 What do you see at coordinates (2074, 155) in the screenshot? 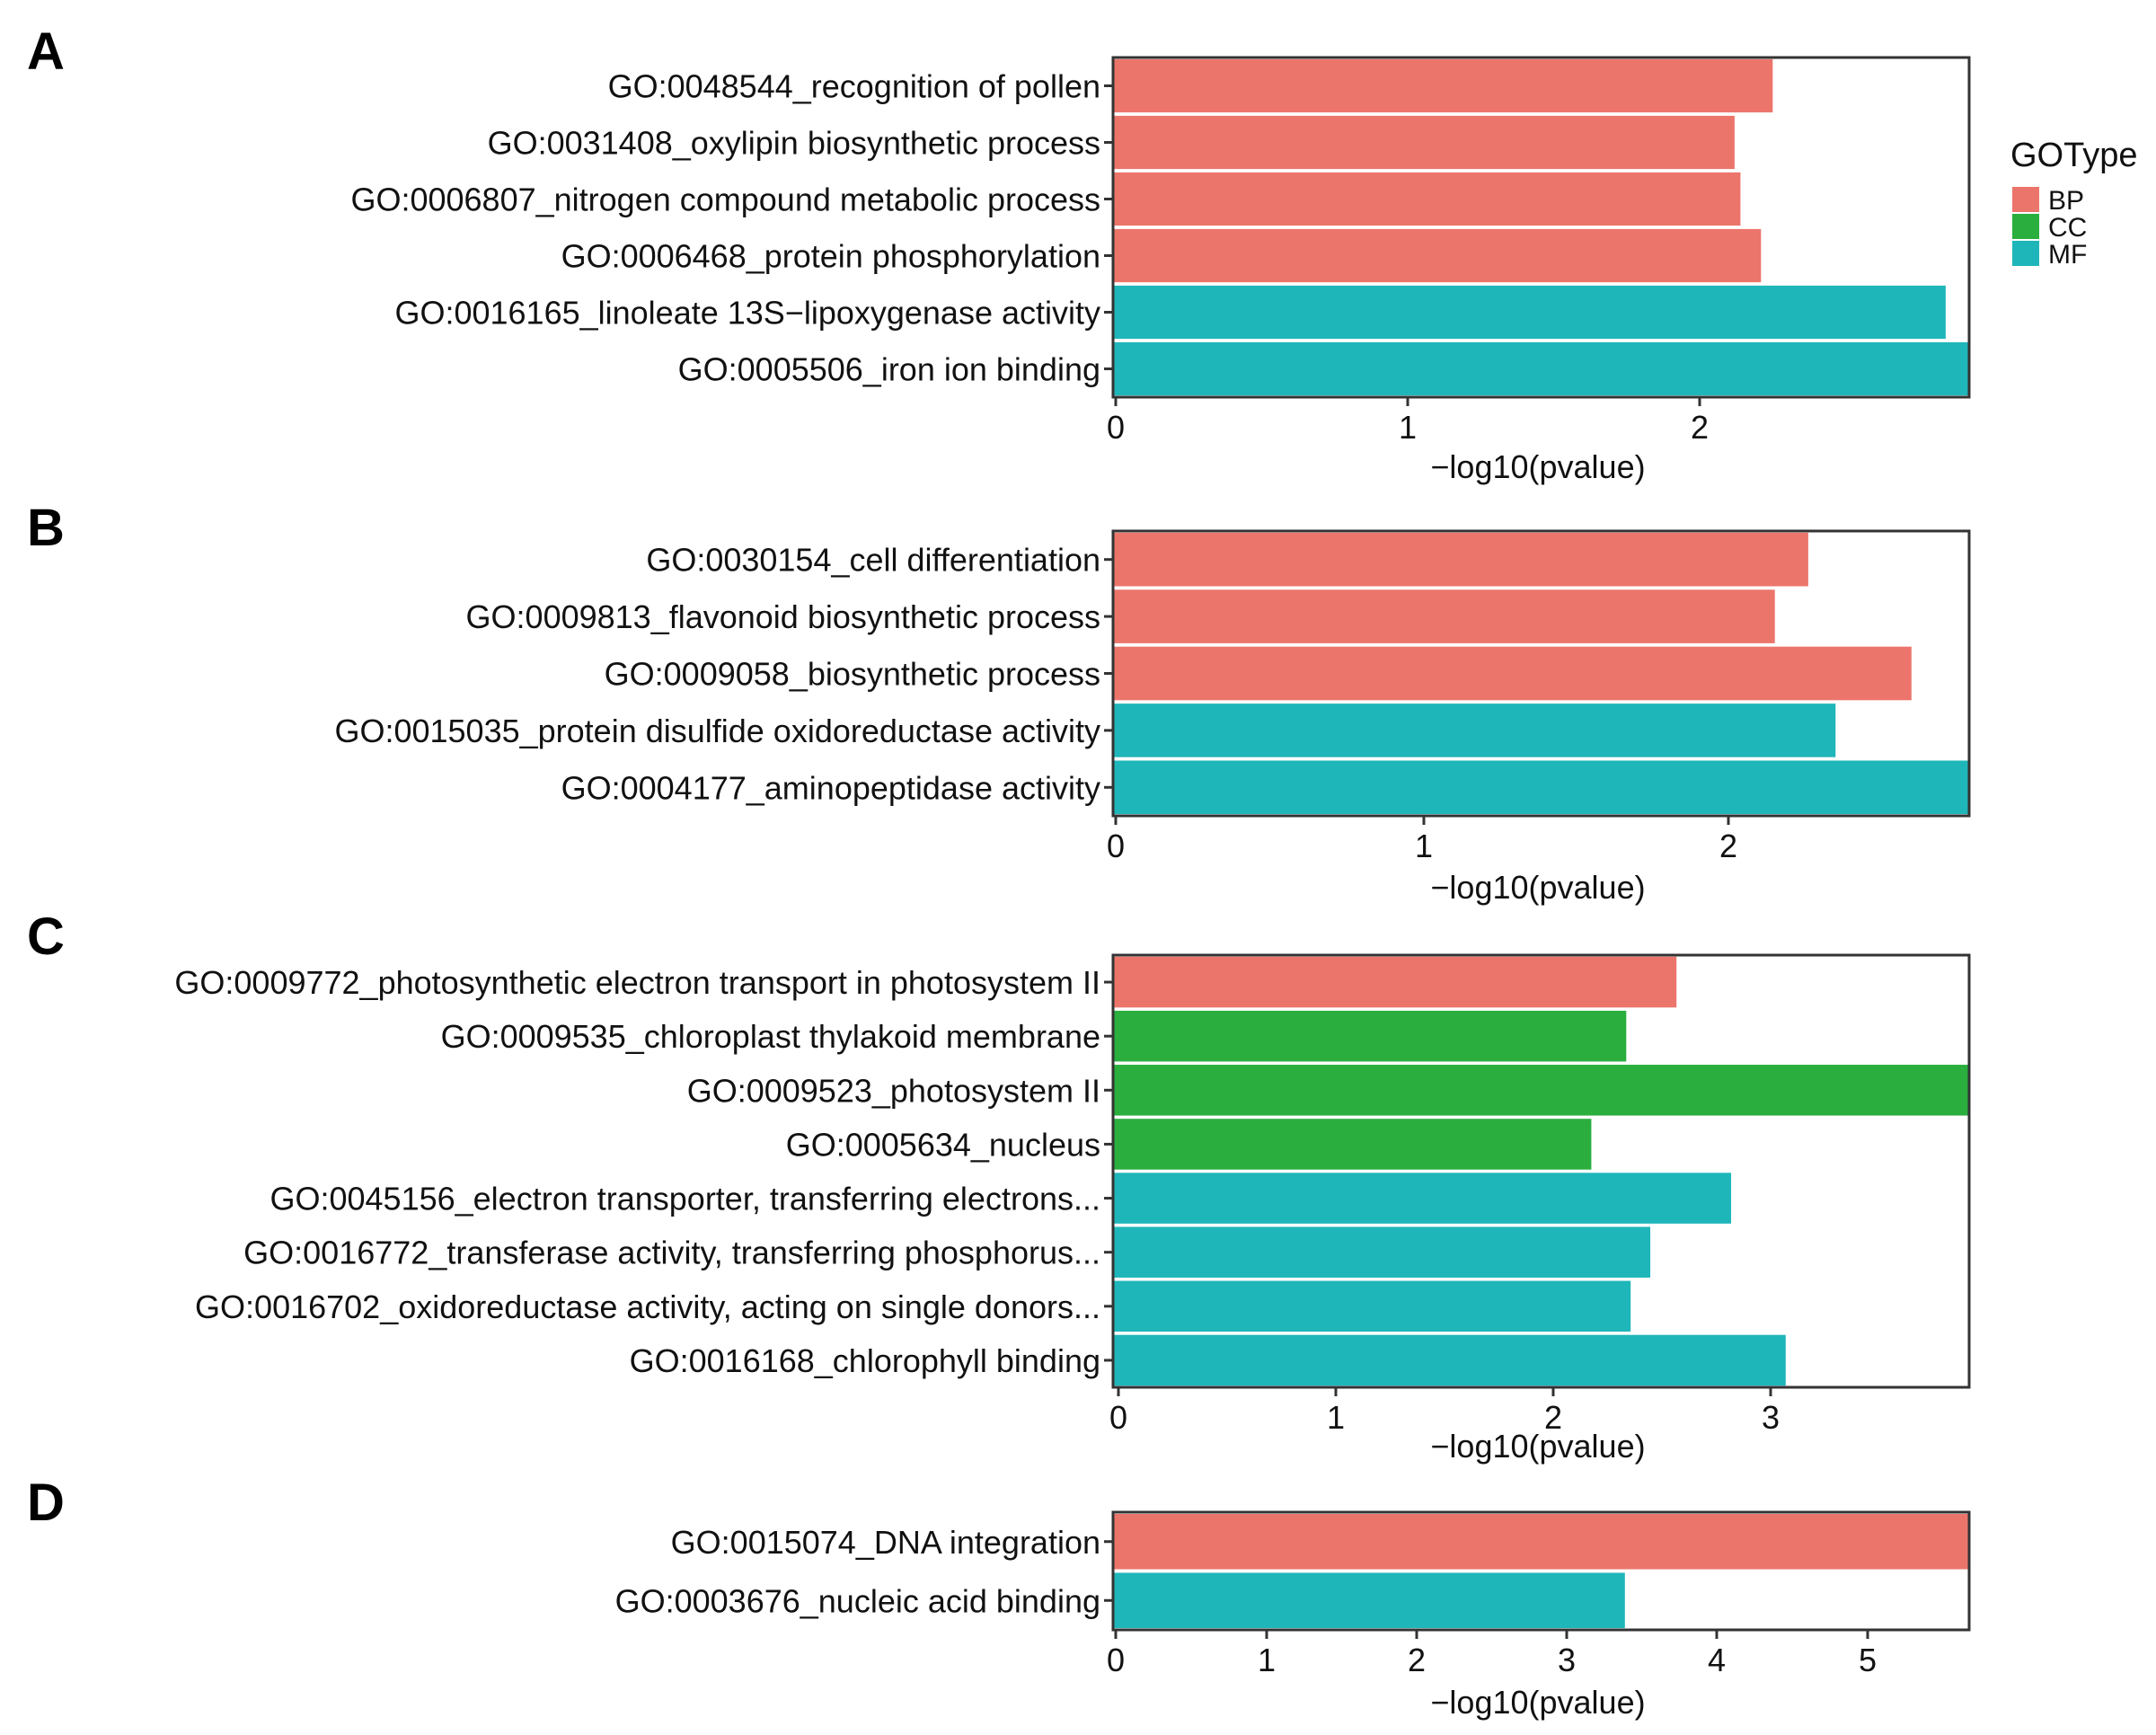
I see `legend-title: GOType` at bounding box center [2074, 155].